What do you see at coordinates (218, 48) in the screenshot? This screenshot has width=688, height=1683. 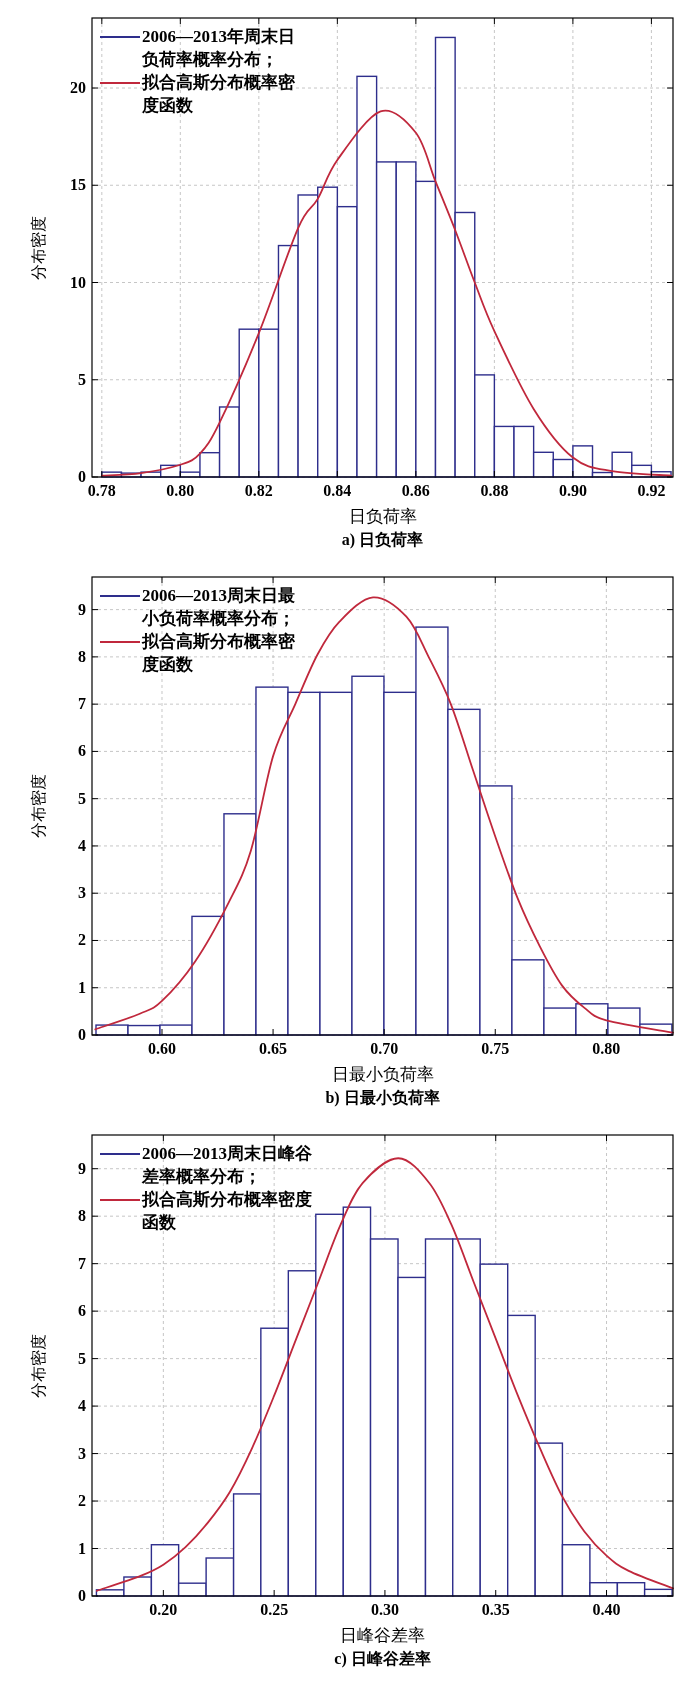 I see `legend-label: 2006—2013年周末日负荷率概率分布；` at bounding box center [218, 48].